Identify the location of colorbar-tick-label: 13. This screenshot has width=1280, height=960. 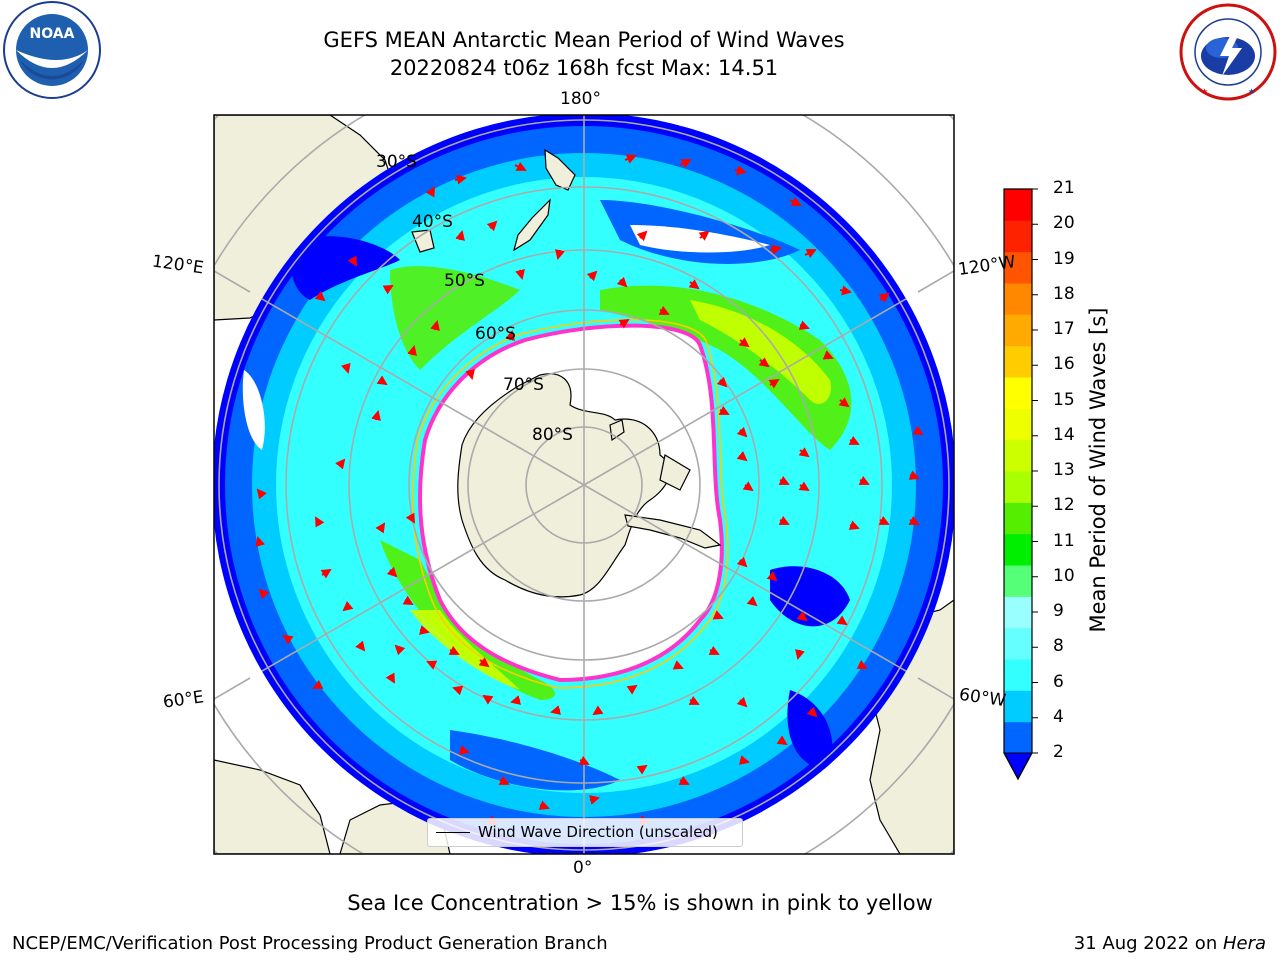
(1064, 470).